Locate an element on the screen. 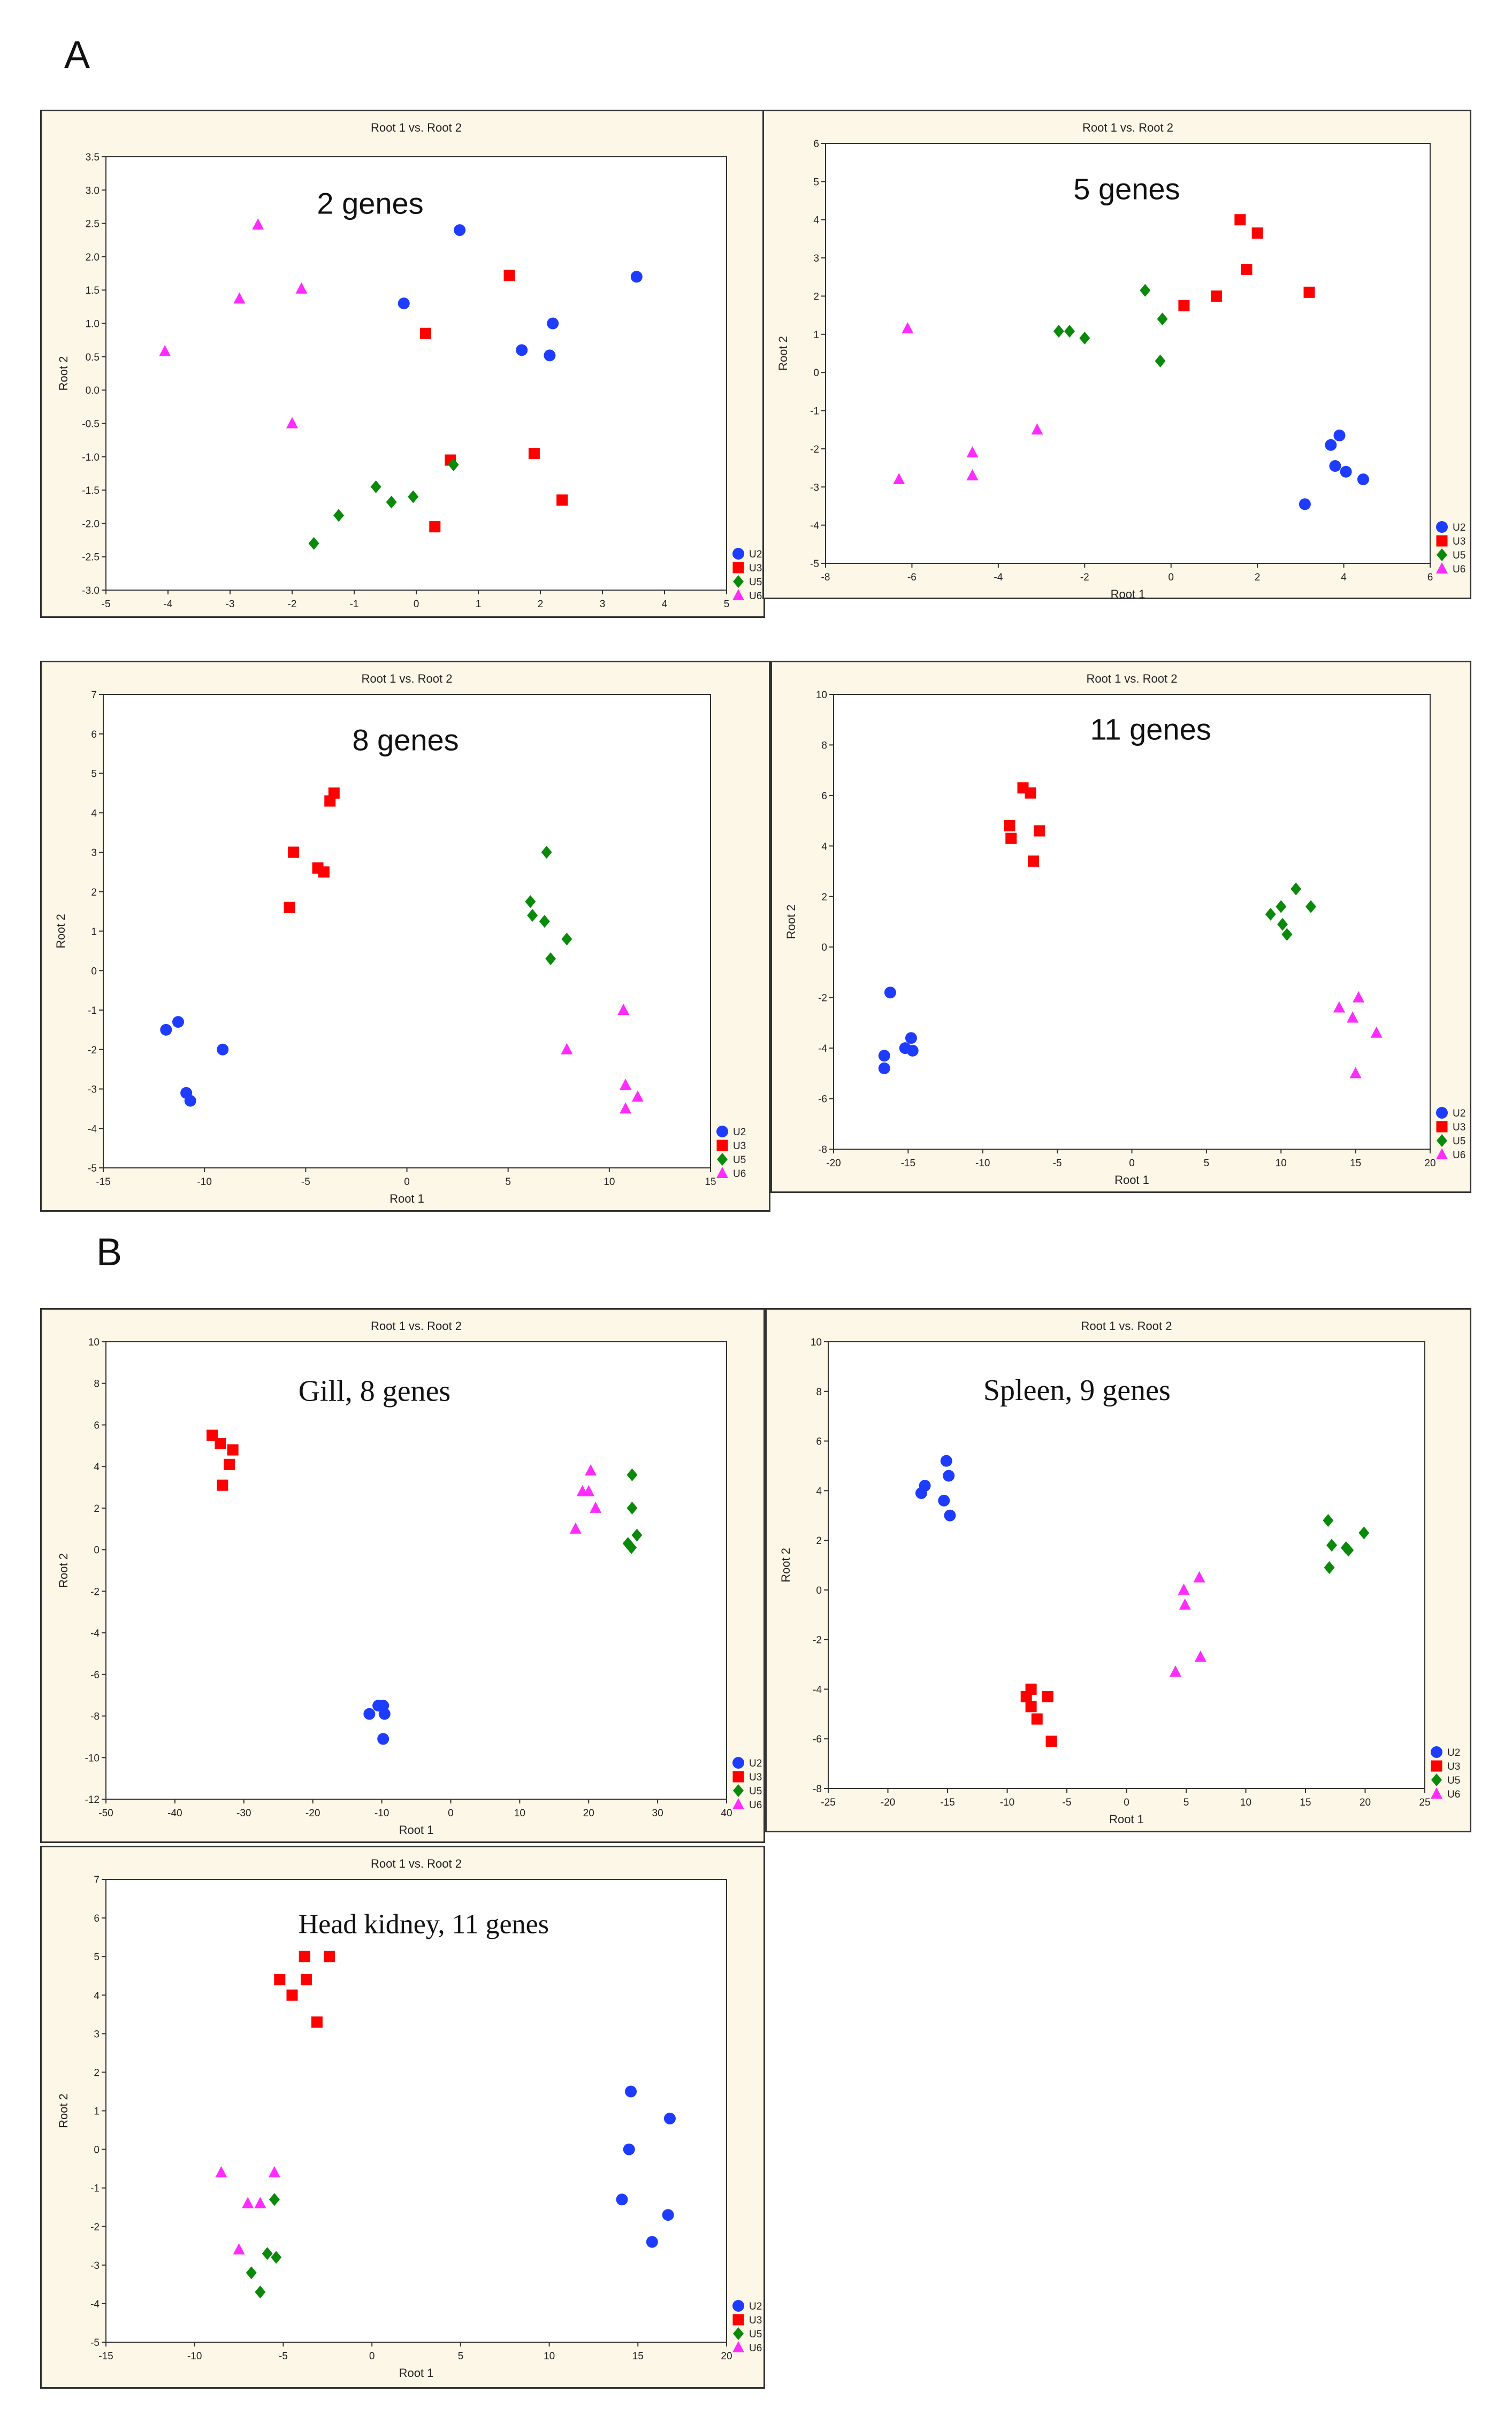  x-tick-label: 5 is located at coordinates (1207, 1164).